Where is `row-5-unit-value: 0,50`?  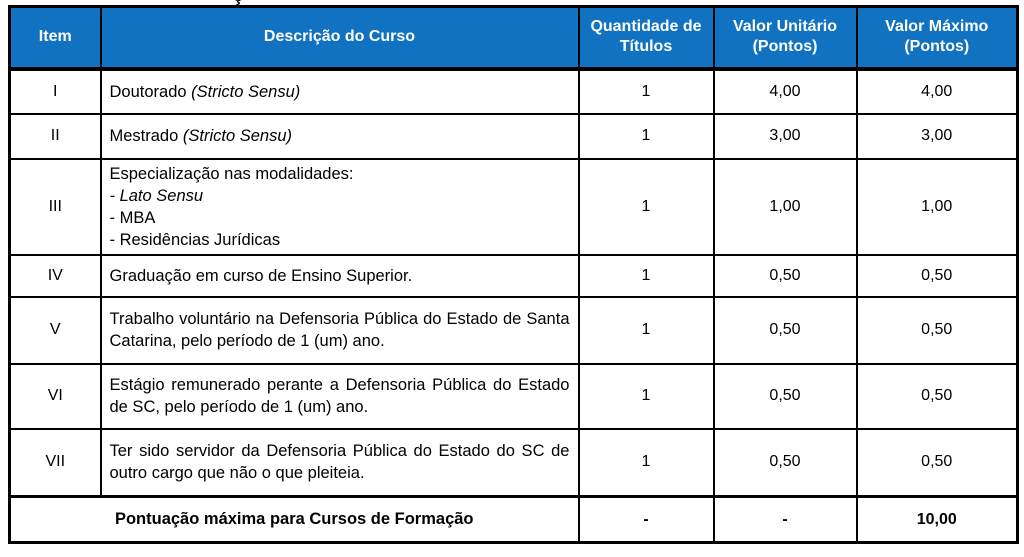
row-5-unit-value: 0,50 is located at coordinates (785, 330).